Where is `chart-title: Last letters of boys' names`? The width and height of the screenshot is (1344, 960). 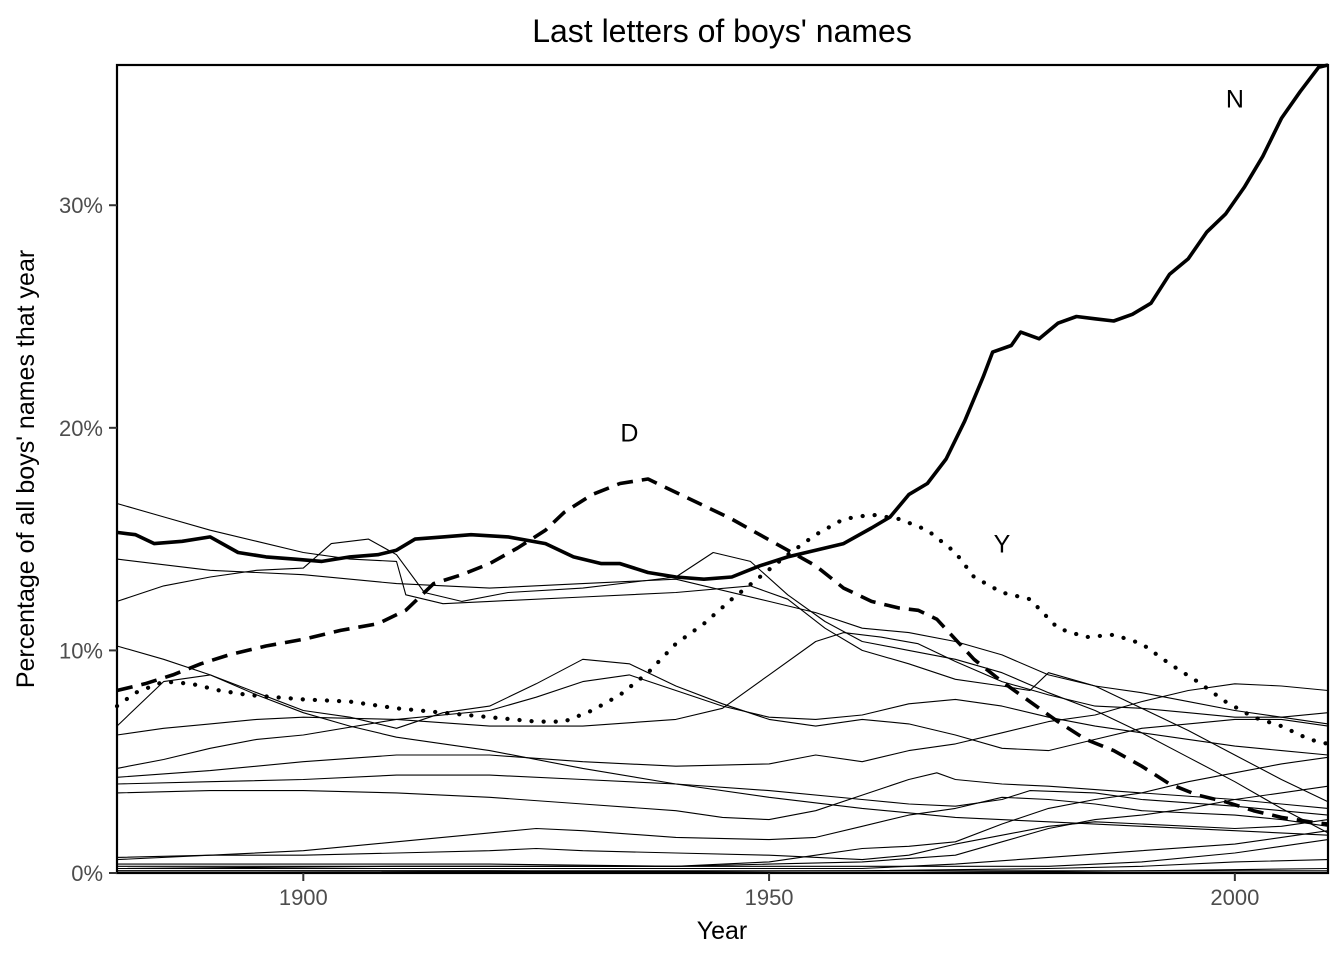 chart-title: Last letters of boys' names is located at coordinates (722, 31).